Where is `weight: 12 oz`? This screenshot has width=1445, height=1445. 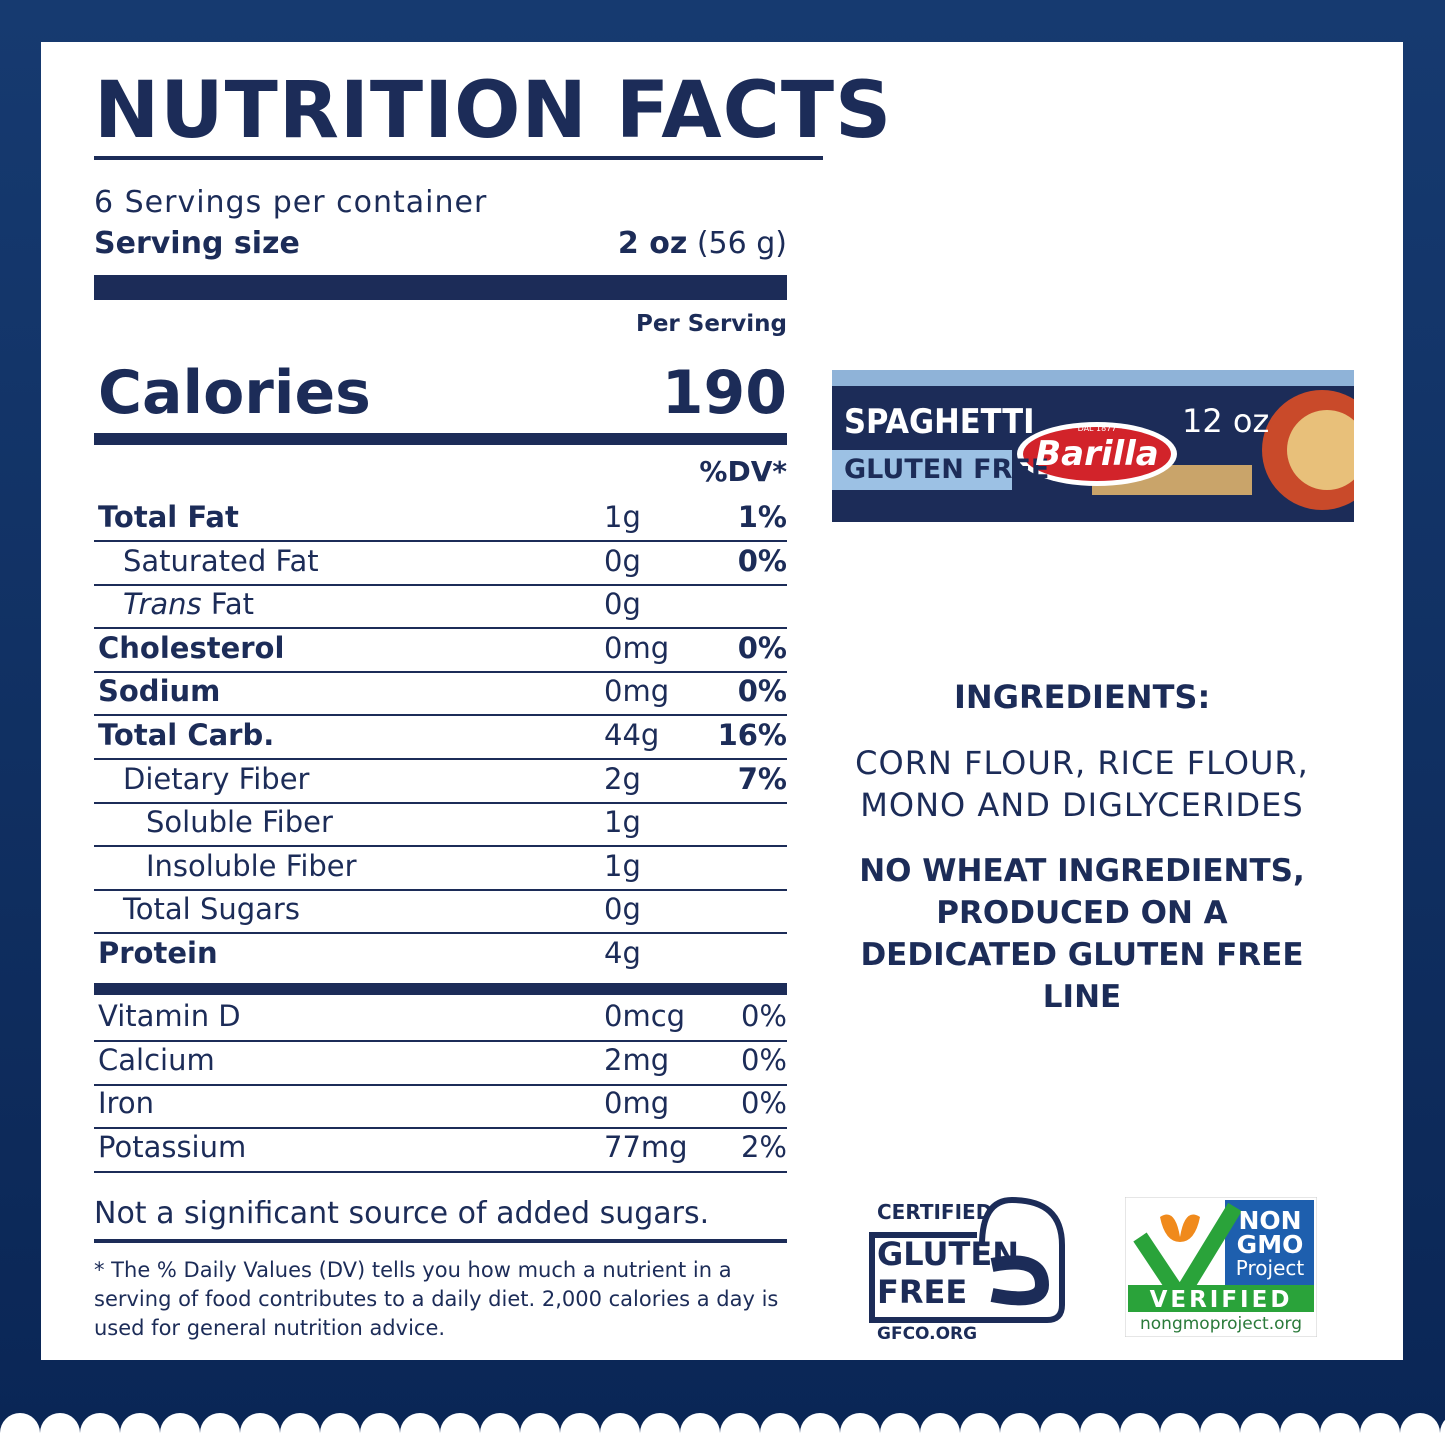 weight: 12 oz is located at coordinates (1225, 421).